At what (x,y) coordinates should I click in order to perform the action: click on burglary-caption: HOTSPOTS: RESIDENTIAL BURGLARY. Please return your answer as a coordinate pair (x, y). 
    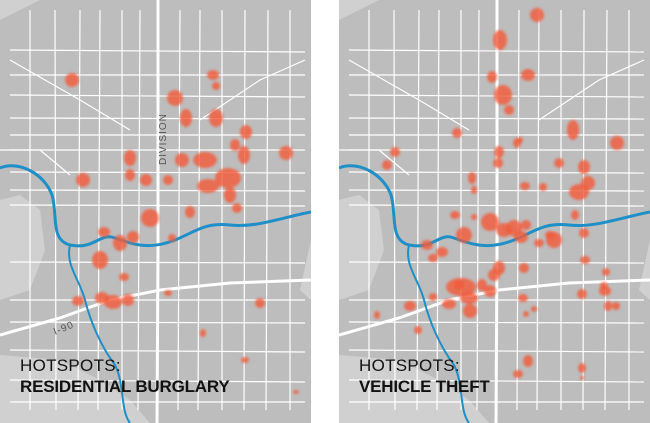
    Looking at the image, I should click on (125, 377).